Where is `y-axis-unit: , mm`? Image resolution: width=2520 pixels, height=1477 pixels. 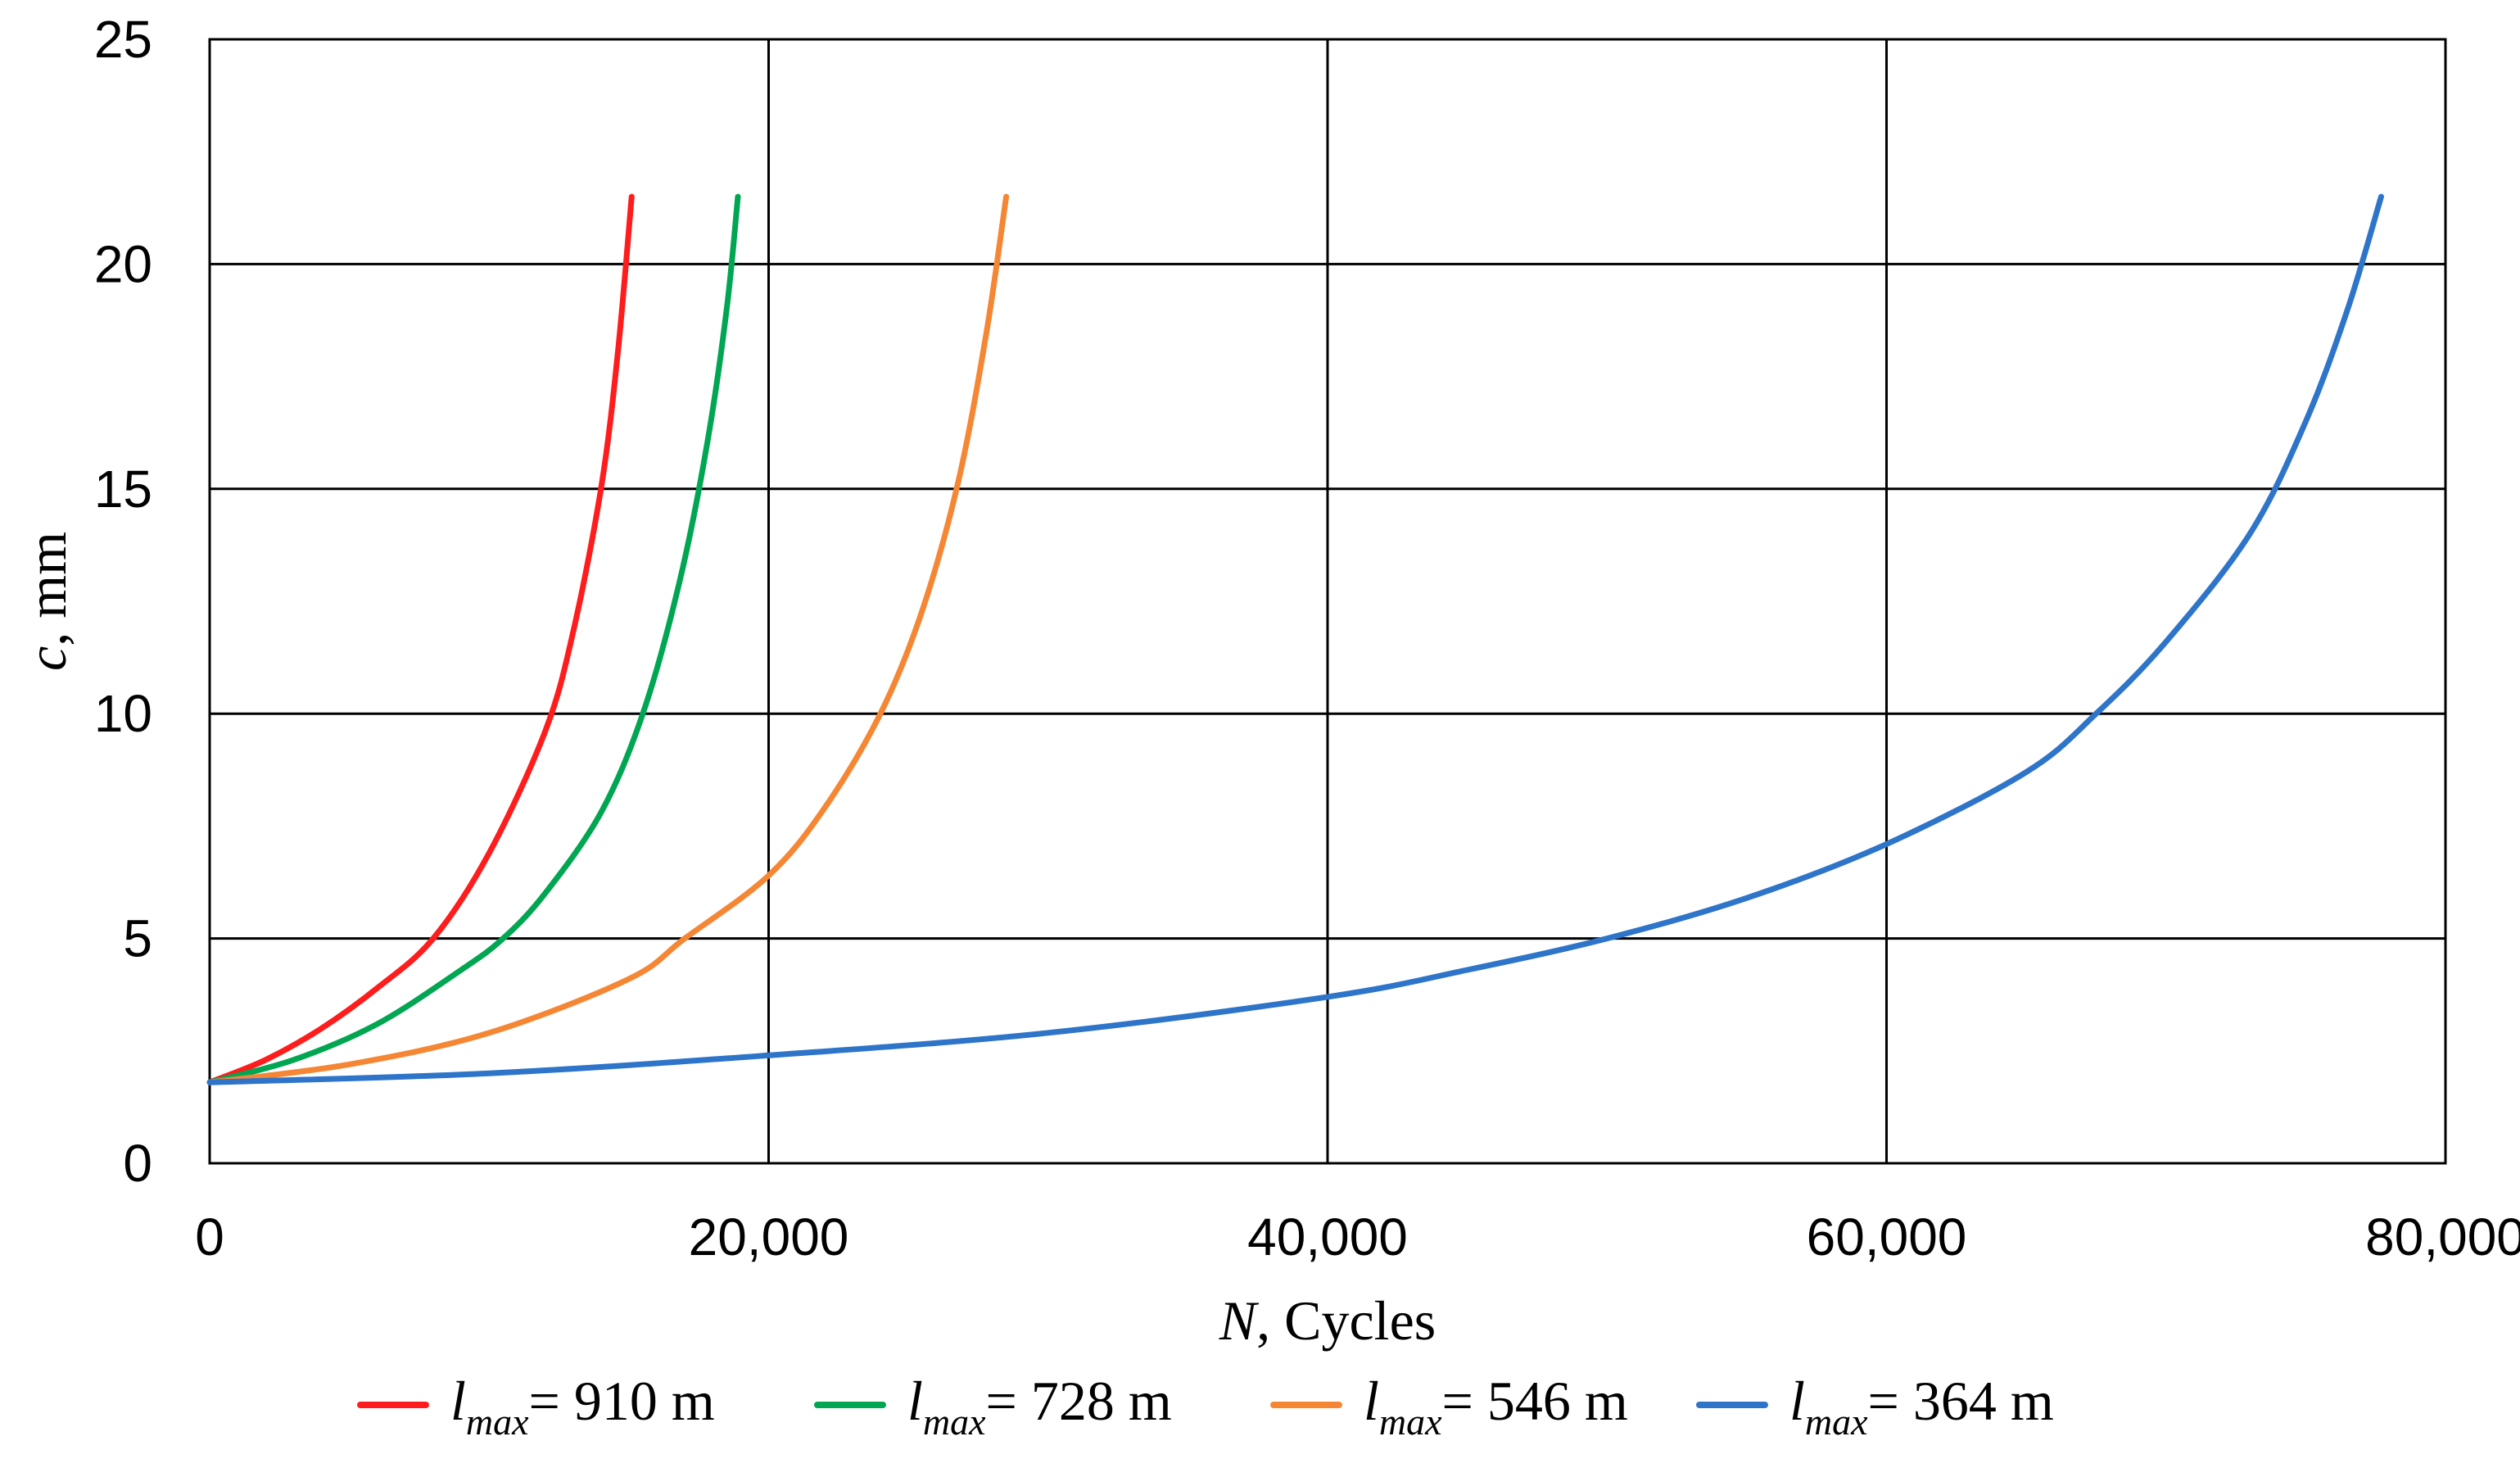
y-axis-unit: , mm is located at coordinates (47, 589).